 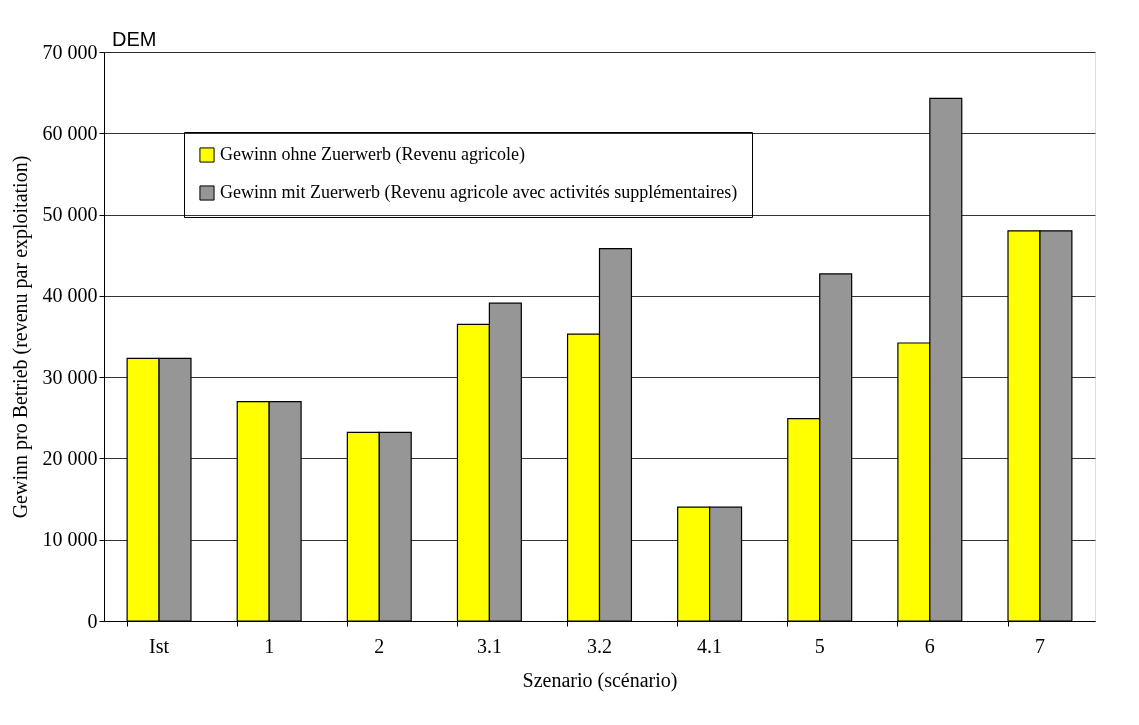 I want to click on y-tick-label: 30 000, so click(x=70, y=376).